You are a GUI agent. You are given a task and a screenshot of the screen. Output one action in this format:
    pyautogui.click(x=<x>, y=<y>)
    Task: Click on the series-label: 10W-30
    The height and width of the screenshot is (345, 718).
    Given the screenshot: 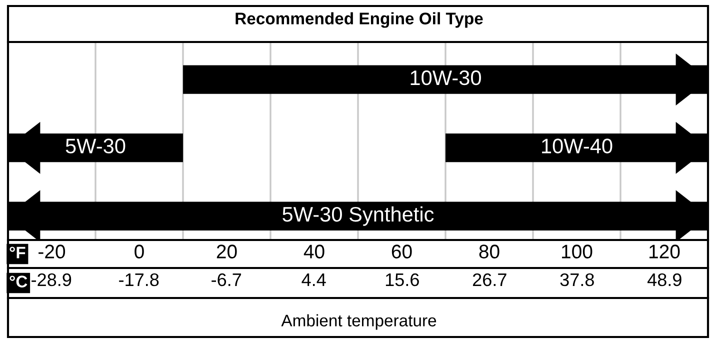 What is the action you would take?
    pyautogui.click(x=445, y=78)
    